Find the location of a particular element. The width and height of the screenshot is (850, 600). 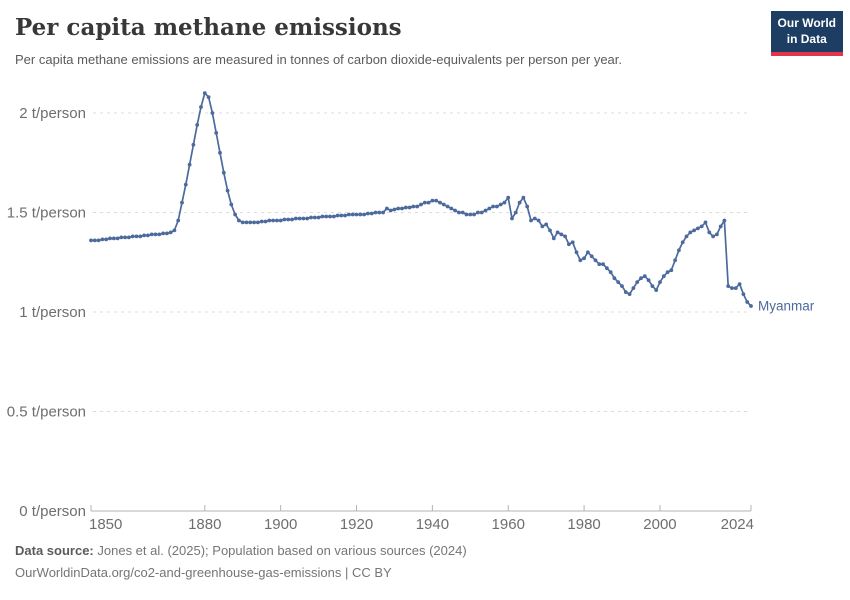

entity-label: Myanmar is located at coordinates (786, 306).